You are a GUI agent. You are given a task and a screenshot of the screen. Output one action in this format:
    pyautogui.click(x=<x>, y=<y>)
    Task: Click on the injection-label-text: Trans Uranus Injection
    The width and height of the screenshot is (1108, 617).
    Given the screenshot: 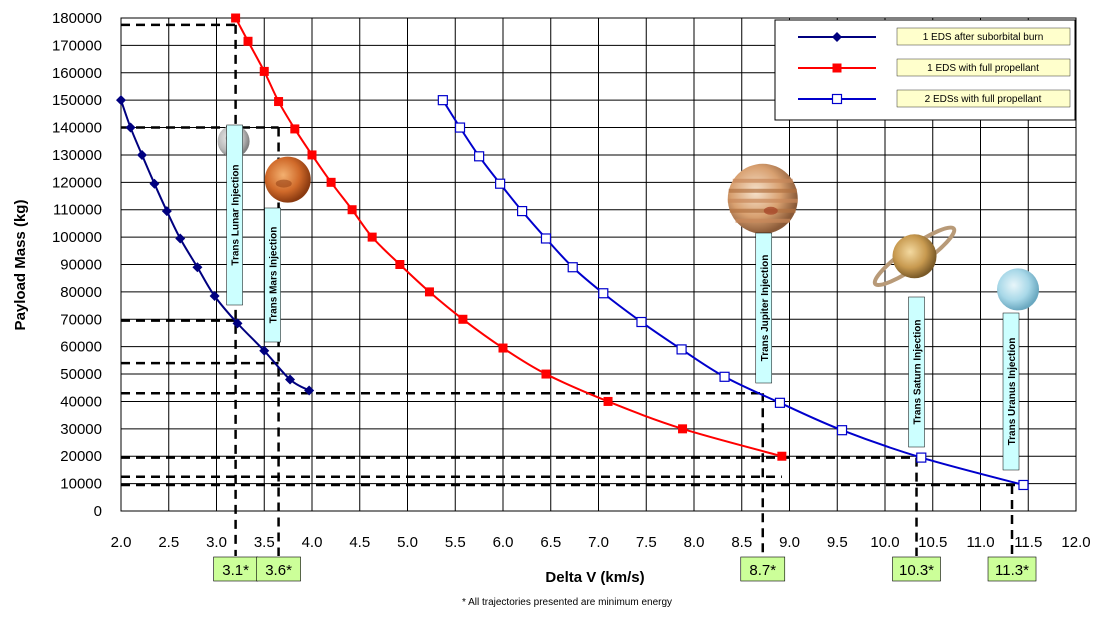 What is the action you would take?
    pyautogui.click(x=1012, y=392)
    